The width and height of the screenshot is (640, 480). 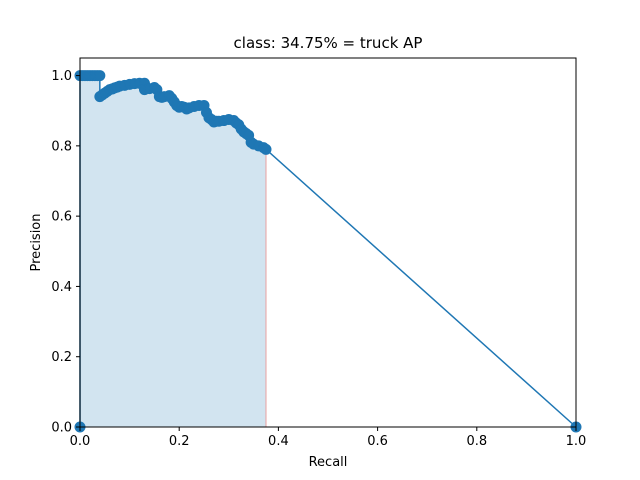 What do you see at coordinates (61, 357) in the screenshot?
I see `y-tick-label: 0.2` at bounding box center [61, 357].